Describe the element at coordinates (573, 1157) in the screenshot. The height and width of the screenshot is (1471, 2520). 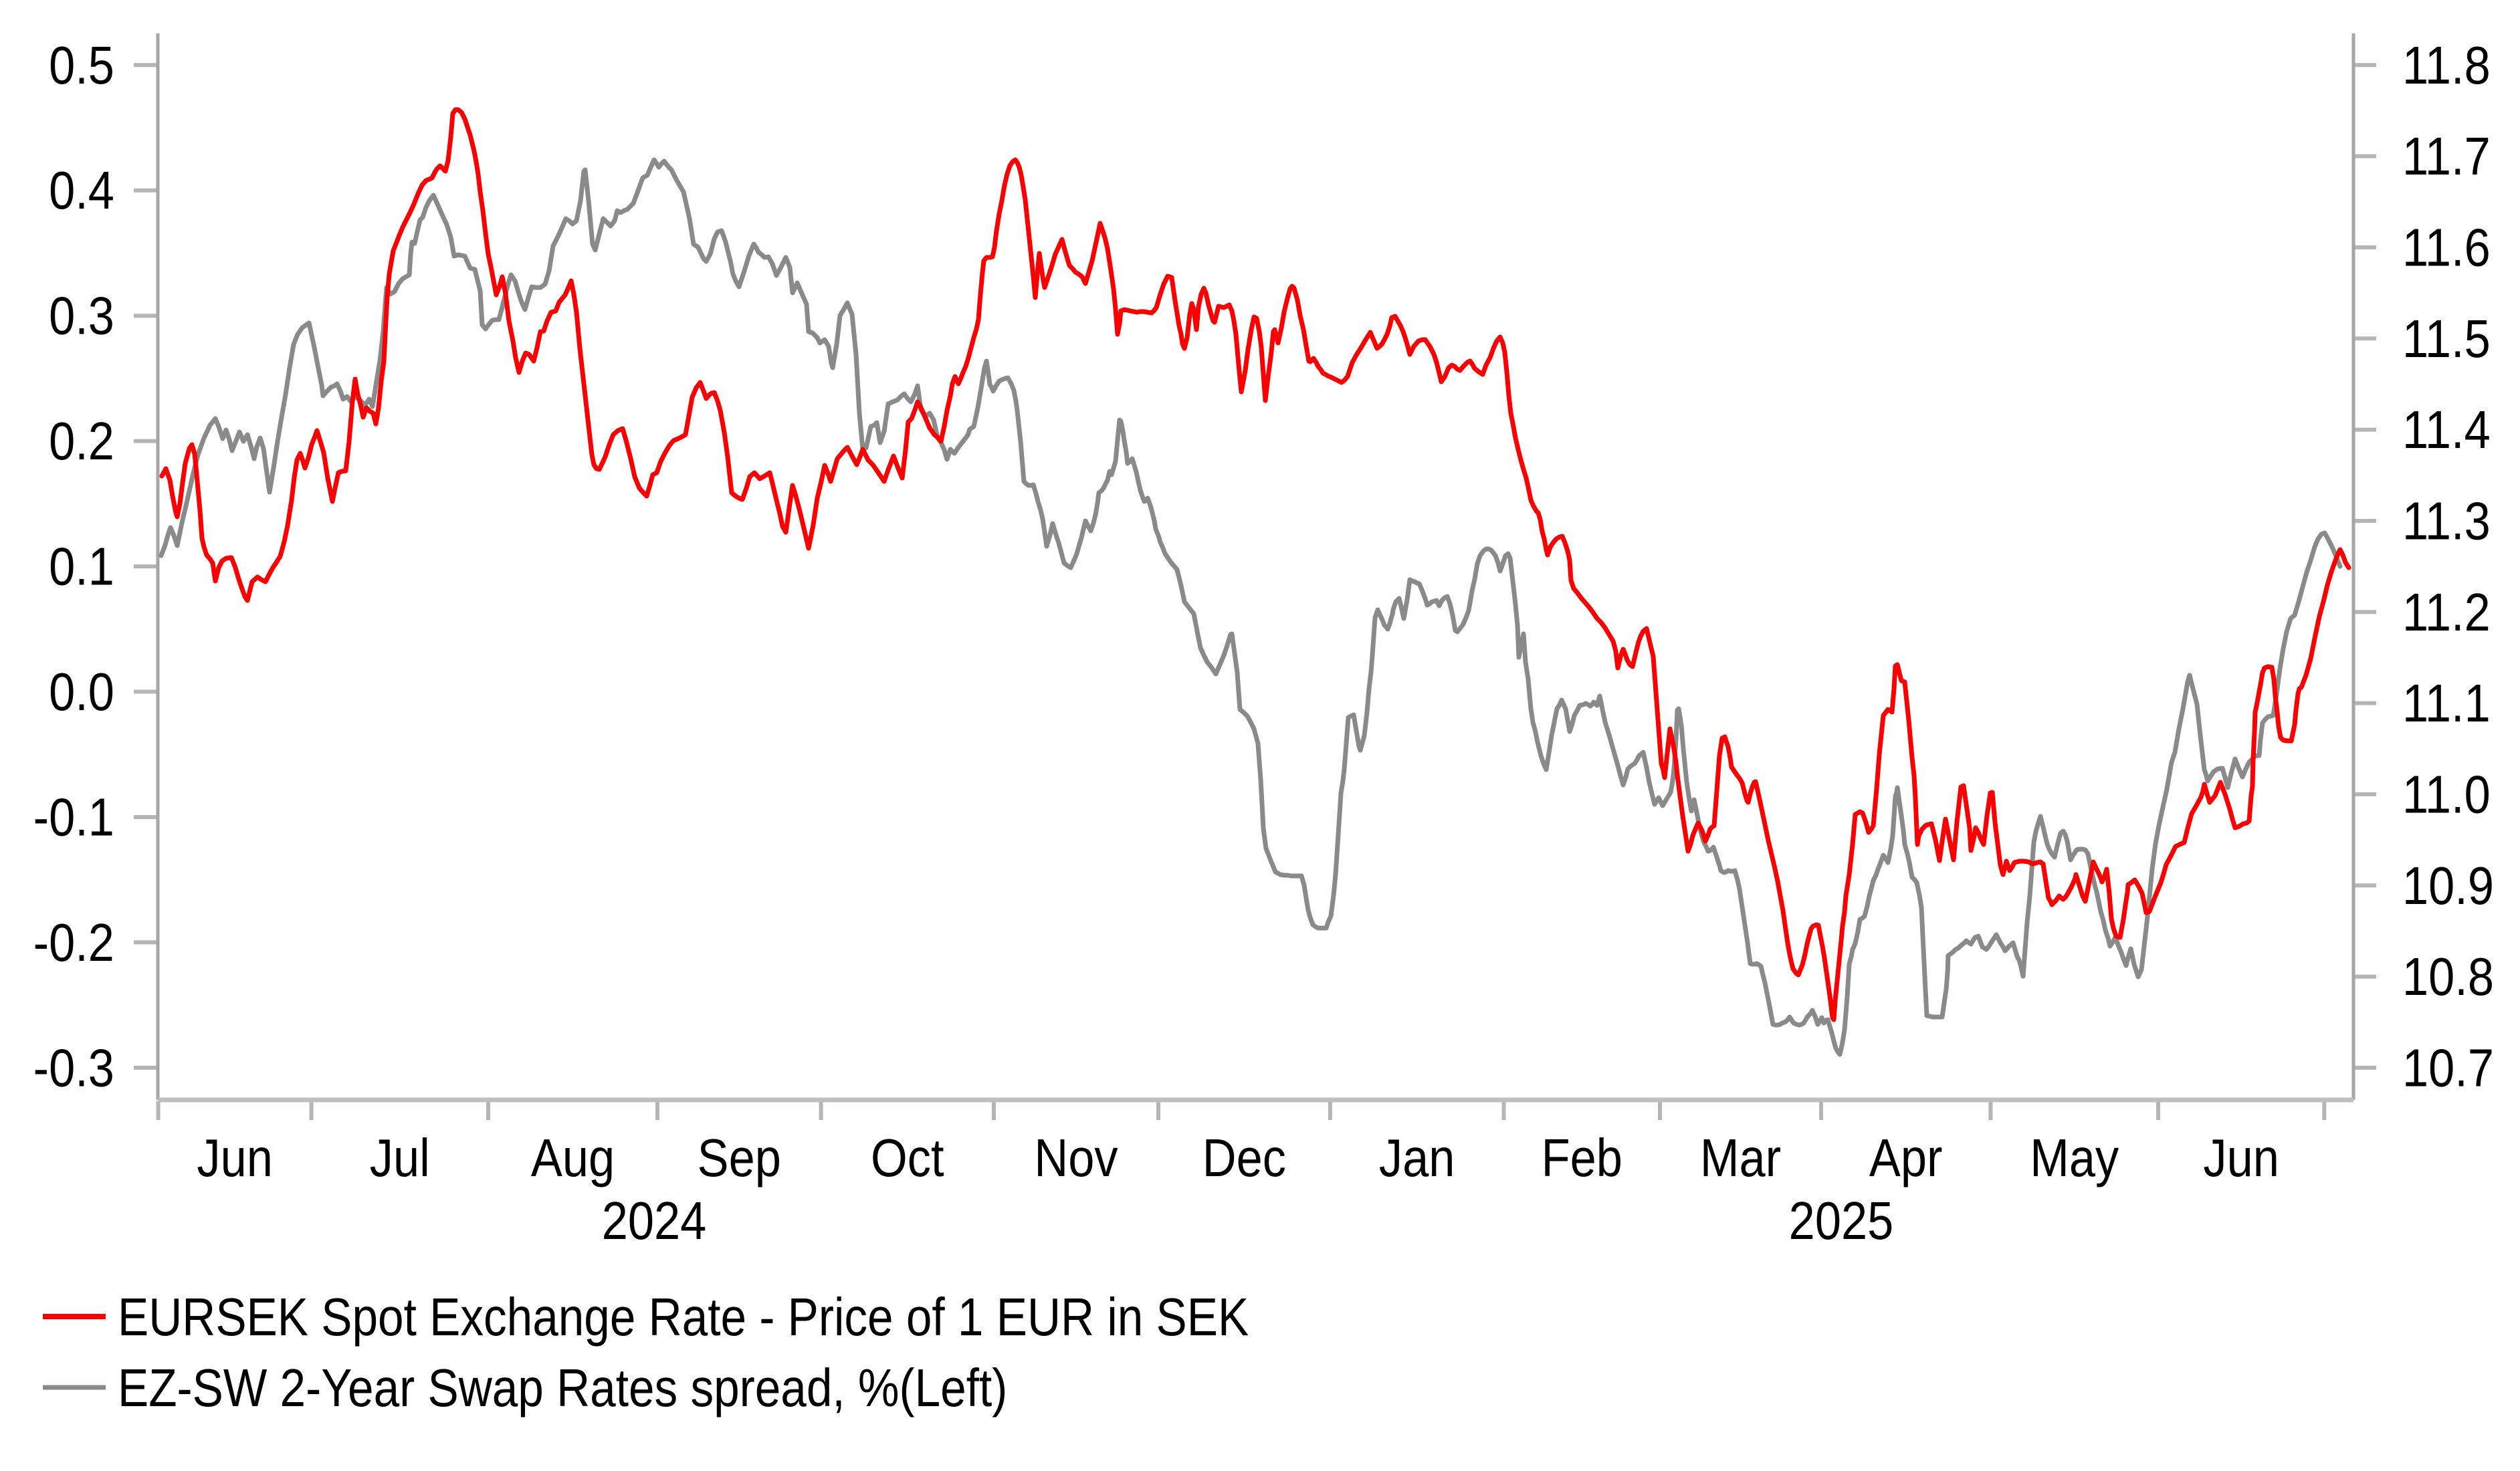
I see `svg-text: Aug` at that location.